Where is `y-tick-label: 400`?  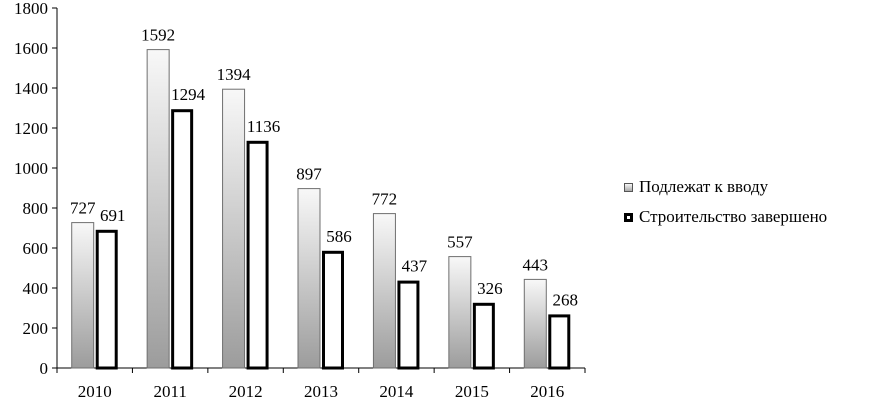
y-tick-label: 400 is located at coordinates (36, 288).